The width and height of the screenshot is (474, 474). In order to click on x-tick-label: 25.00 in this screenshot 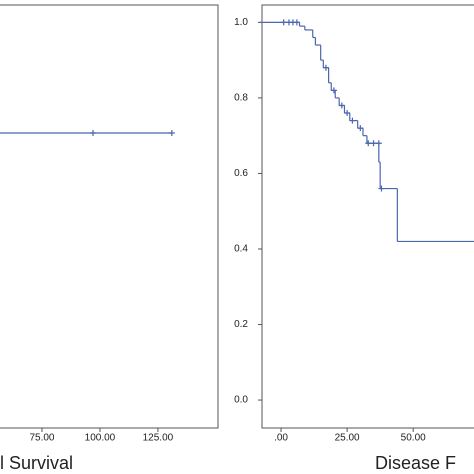, I will do `click(347, 438)`.